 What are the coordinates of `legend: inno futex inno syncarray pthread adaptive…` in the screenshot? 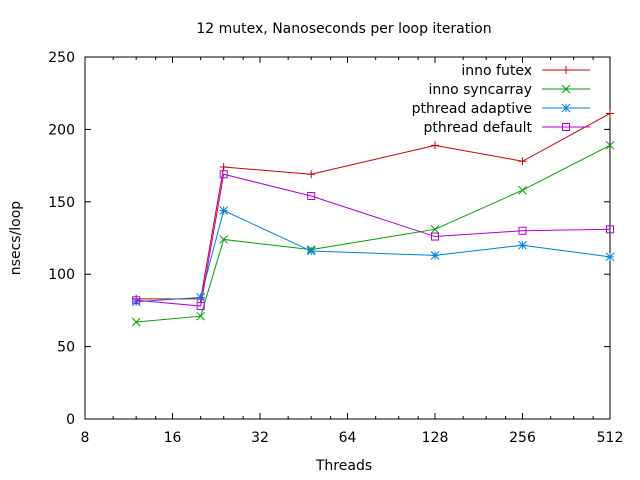 It's located at (501, 99).